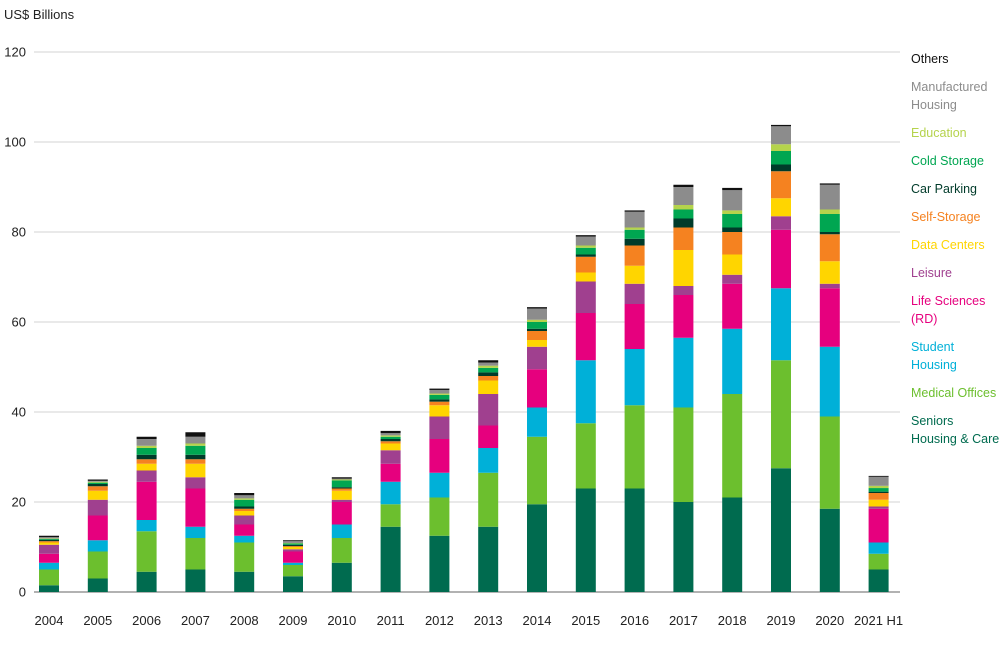 This screenshot has height=646, width=1000. What do you see at coordinates (944, 189) in the screenshot?
I see `legend-item: Car Parking` at bounding box center [944, 189].